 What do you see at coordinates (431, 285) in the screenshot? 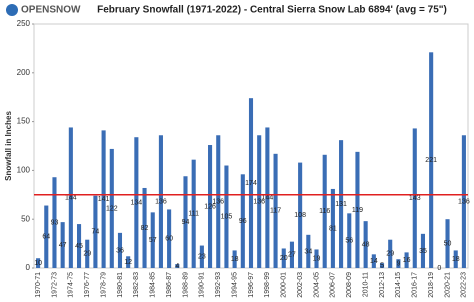
I see `x-tick-label: 2018-19` at bounding box center [431, 285].